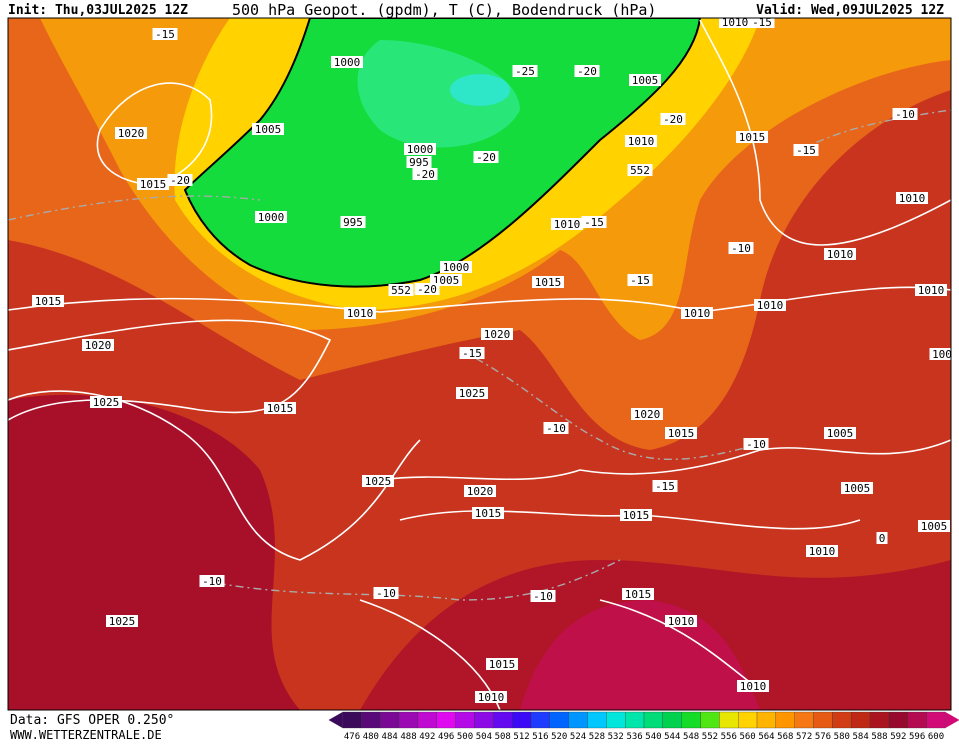  Describe the element at coordinates (465, 736) in the screenshot. I see `colorbar-tick-label: 500` at that location.